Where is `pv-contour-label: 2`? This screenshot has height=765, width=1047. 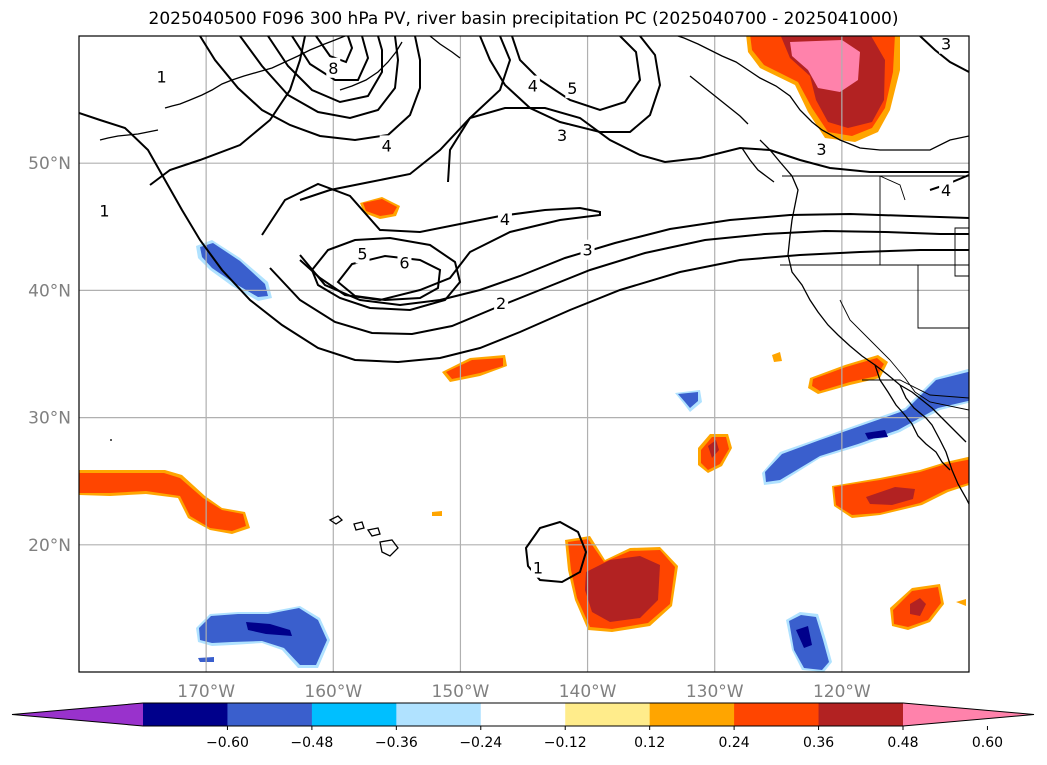 pv-contour-label: 2 is located at coordinates (501, 303).